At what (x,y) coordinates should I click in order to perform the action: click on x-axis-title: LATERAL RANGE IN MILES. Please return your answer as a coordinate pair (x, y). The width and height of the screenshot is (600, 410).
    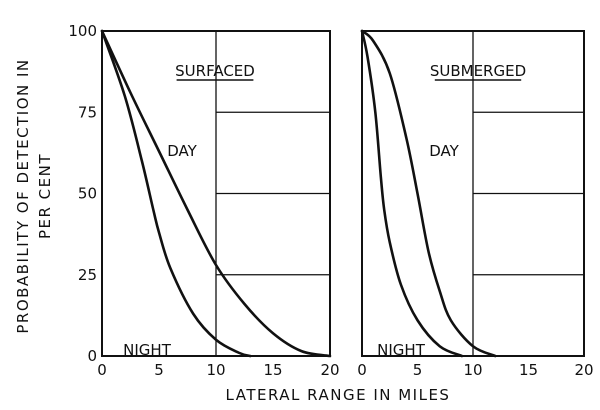
    Looking at the image, I should click on (338, 395).